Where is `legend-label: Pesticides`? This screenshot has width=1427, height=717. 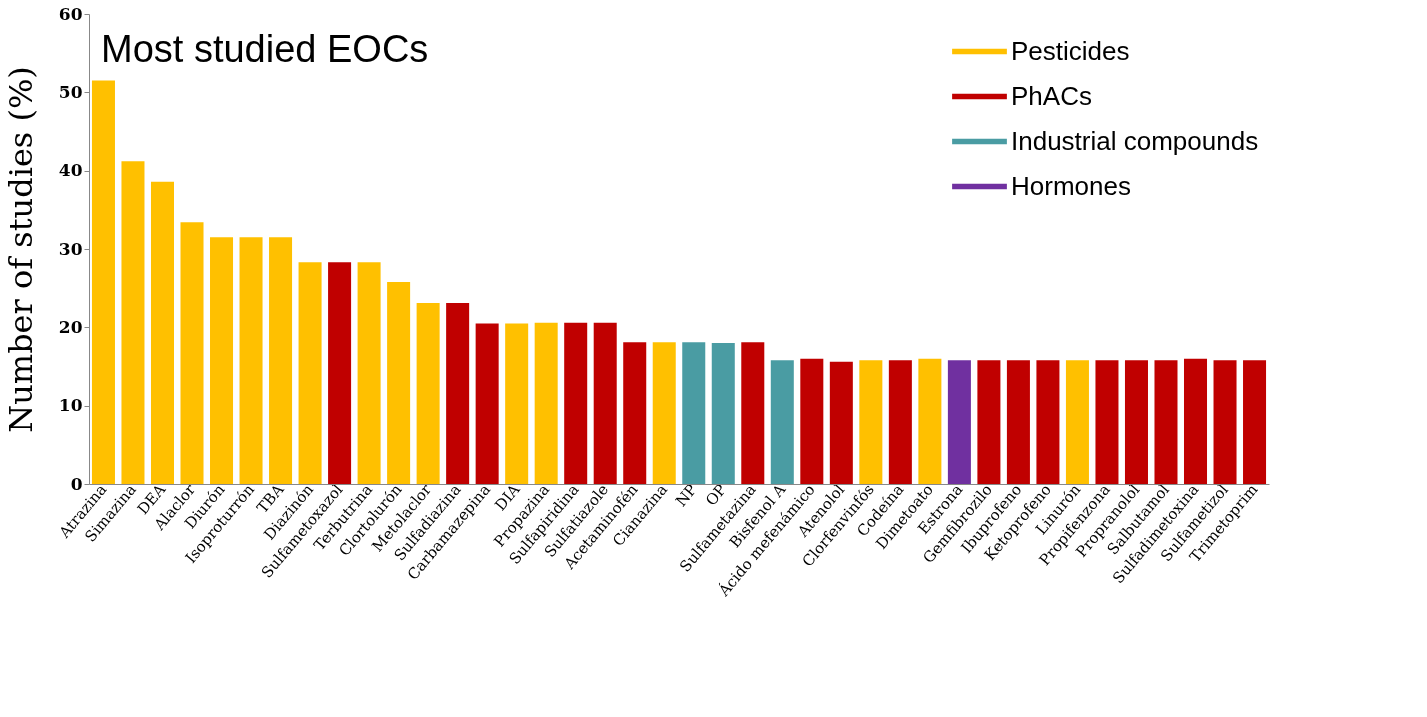
legend-label: Pesticides is located at coordinates (1070, 50).